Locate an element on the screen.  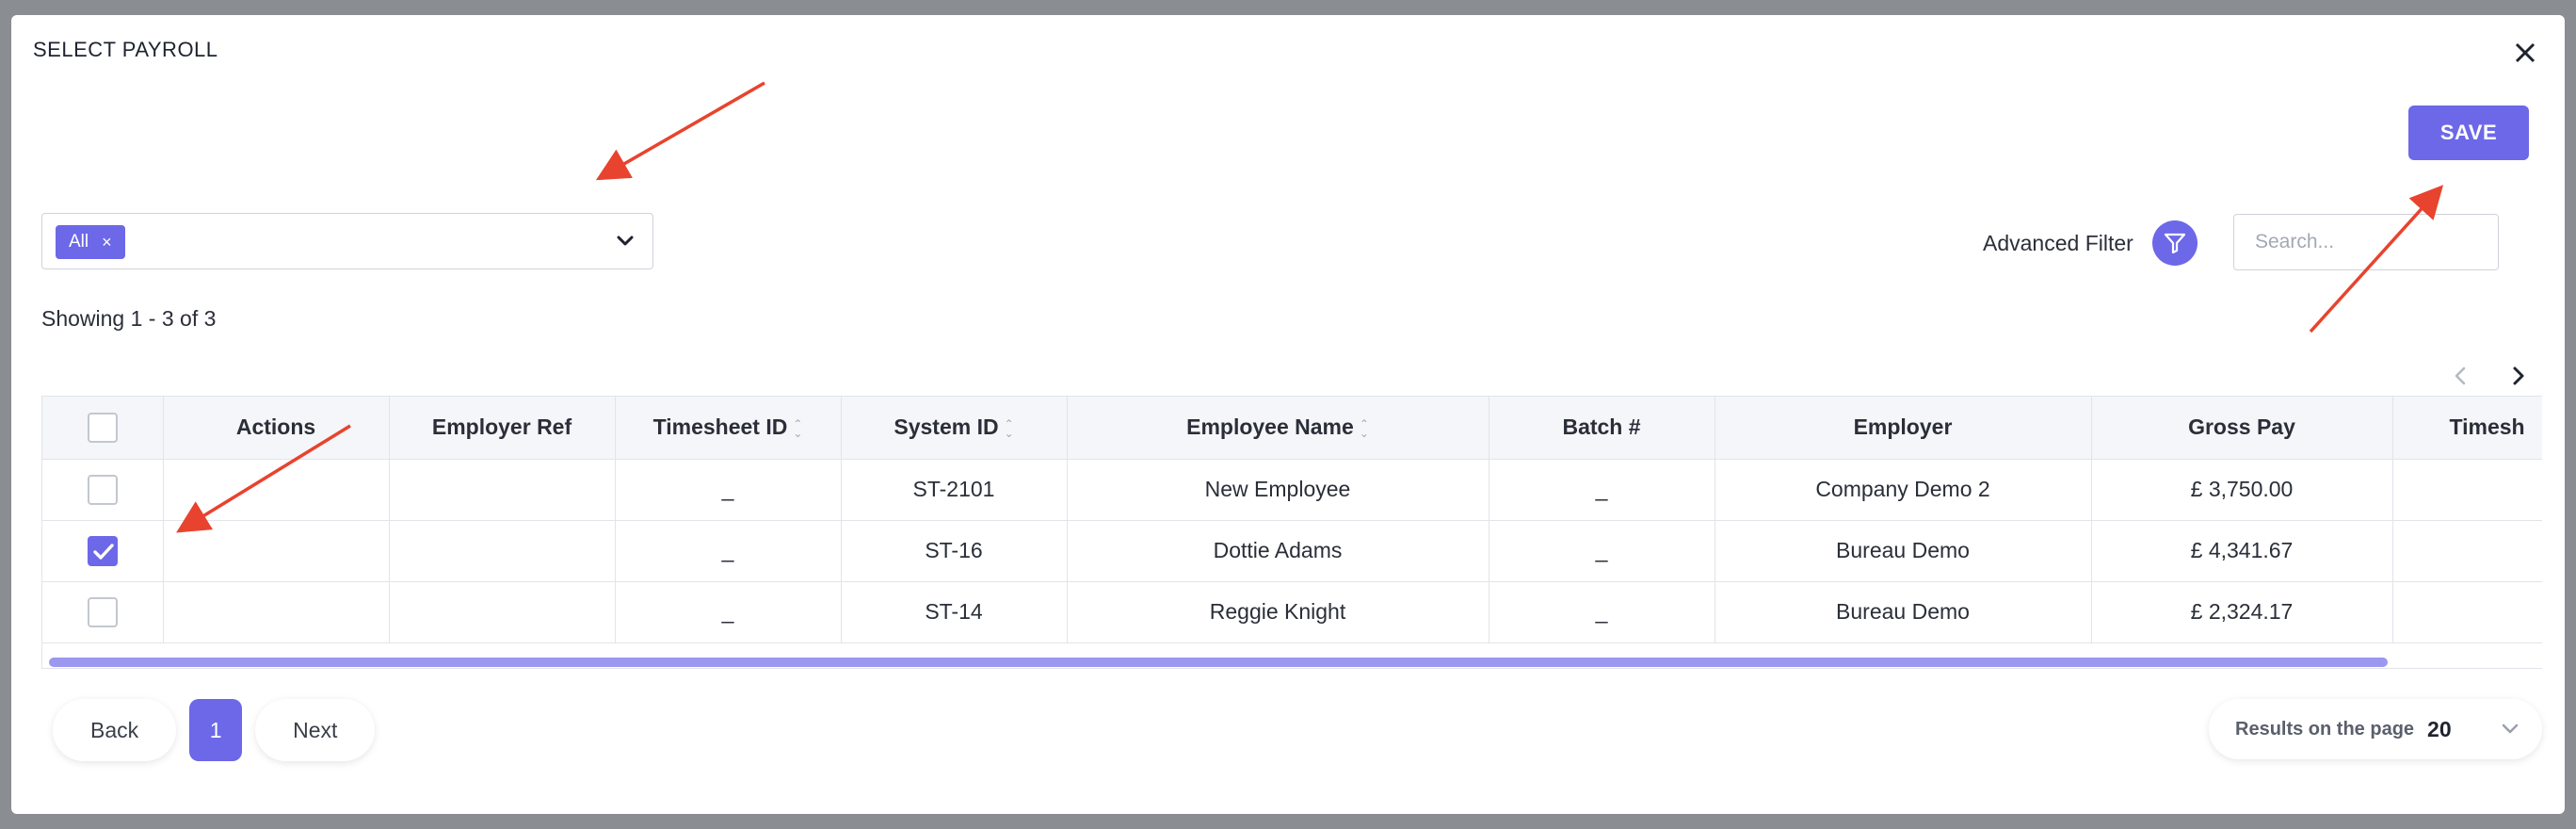
cell-system-id: ST-14 is located at coordinates (954, 612).